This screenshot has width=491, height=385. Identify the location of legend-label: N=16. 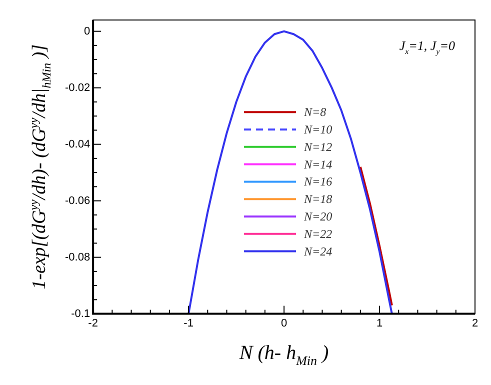
(317, 181).